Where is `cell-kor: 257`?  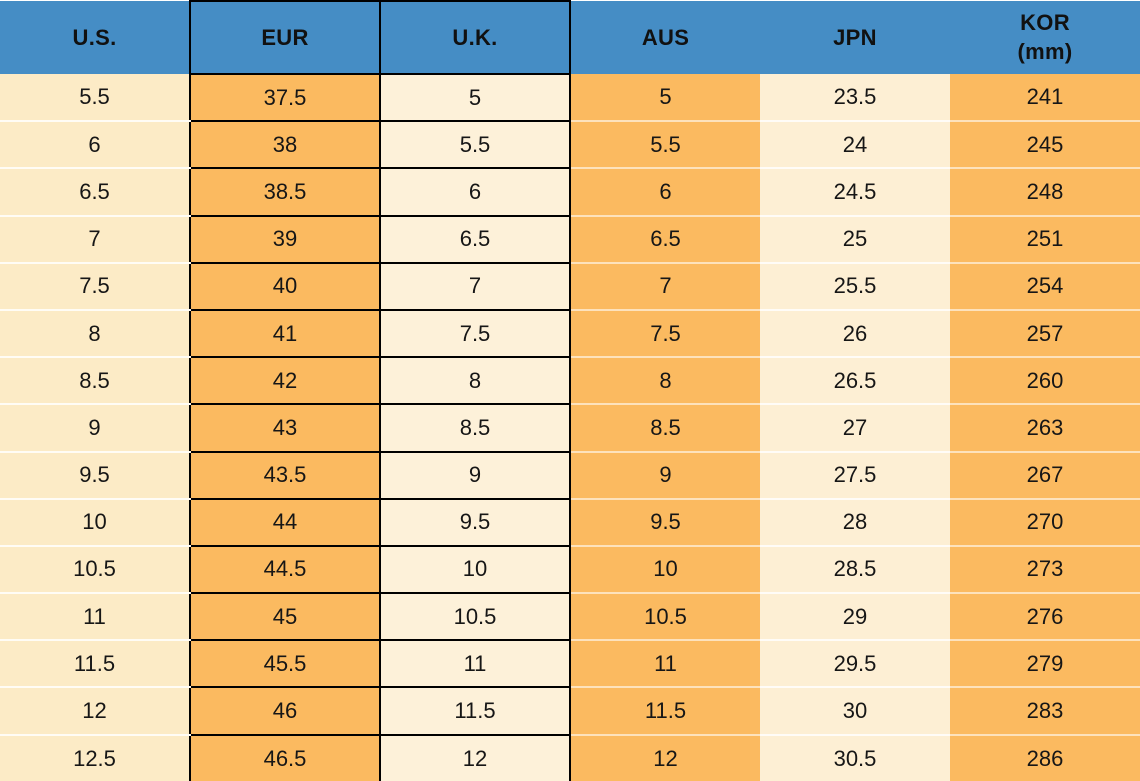
cell-kor: 257 is located at coordinates (1045, 334).